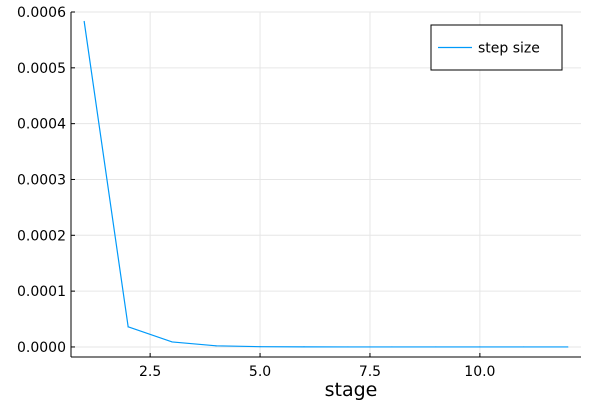 This screenshot has height=400, width=600. I want to click on y-tick-label-3: 0.0003, so click(41, 180).